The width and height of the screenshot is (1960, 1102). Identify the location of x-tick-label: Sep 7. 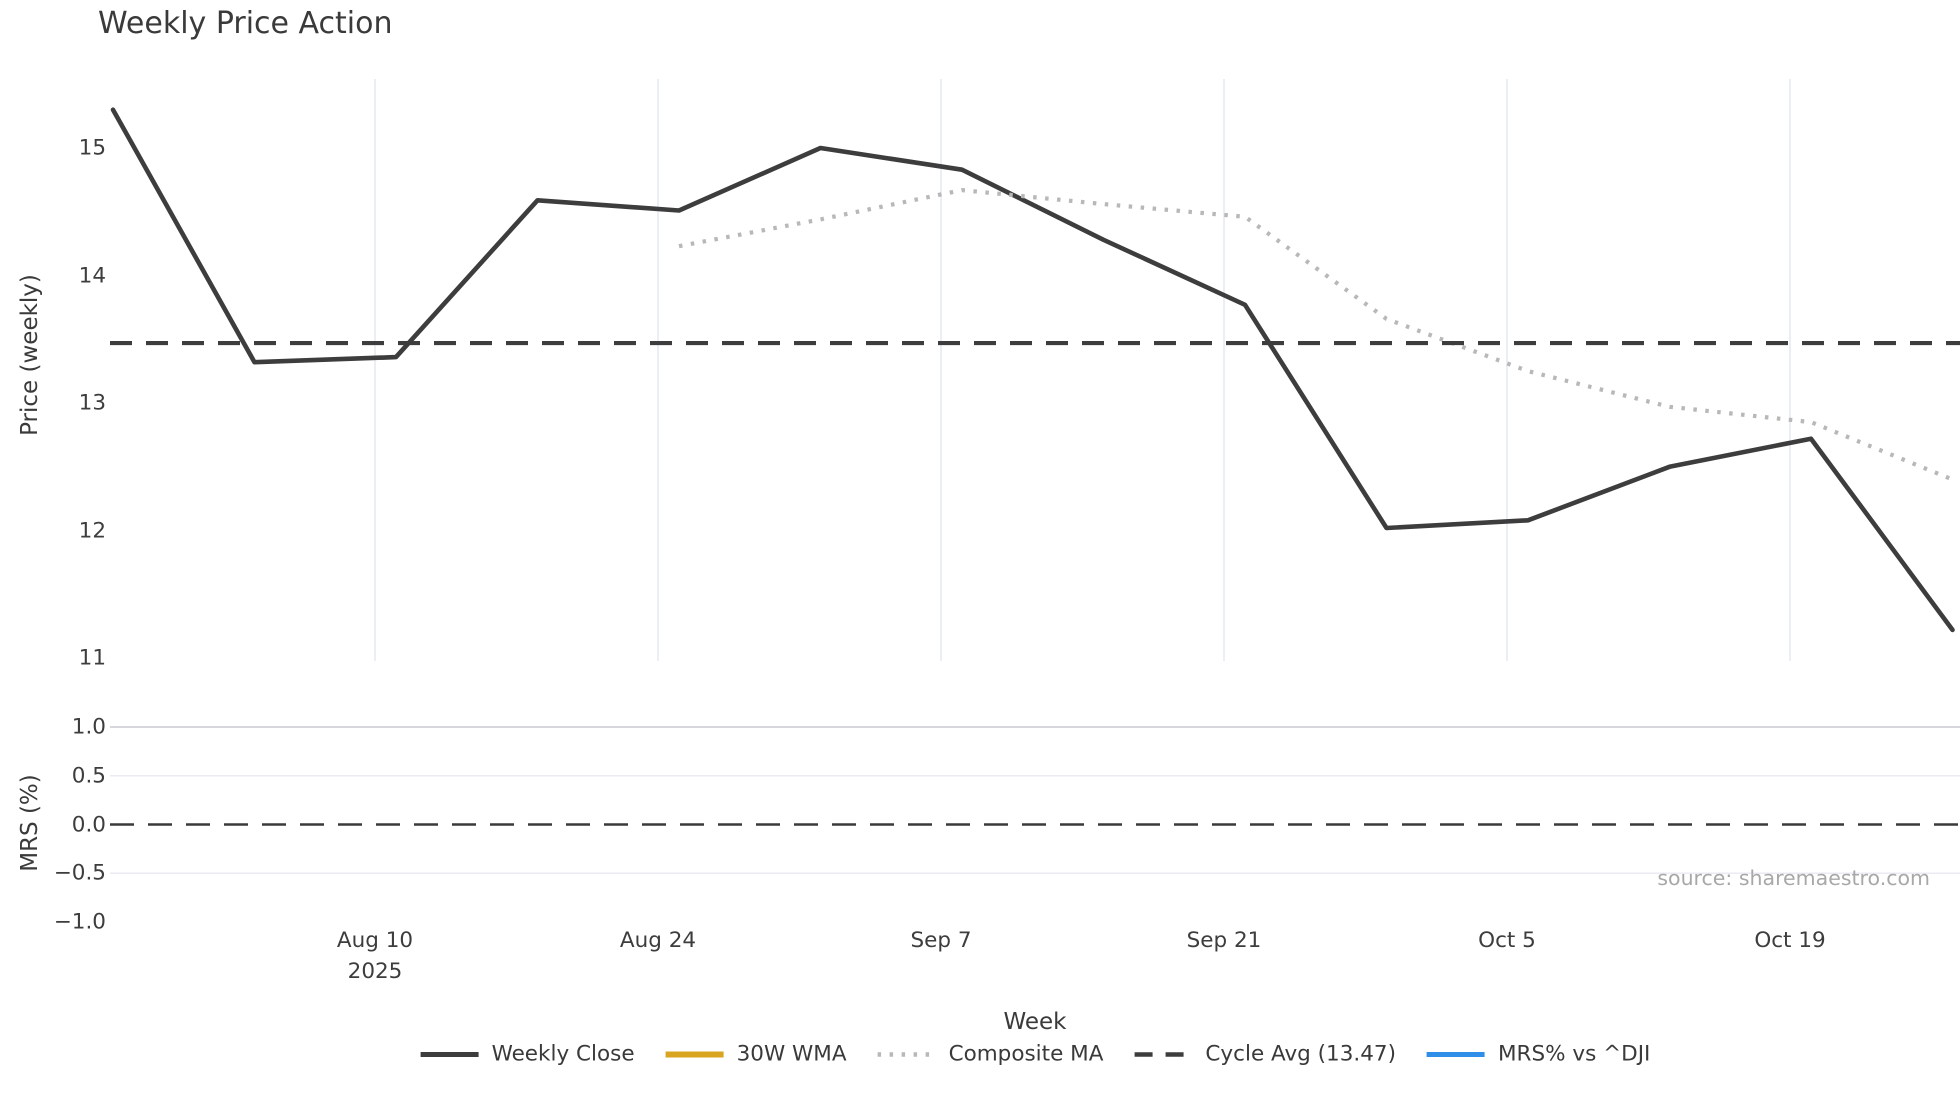
(941, 940).